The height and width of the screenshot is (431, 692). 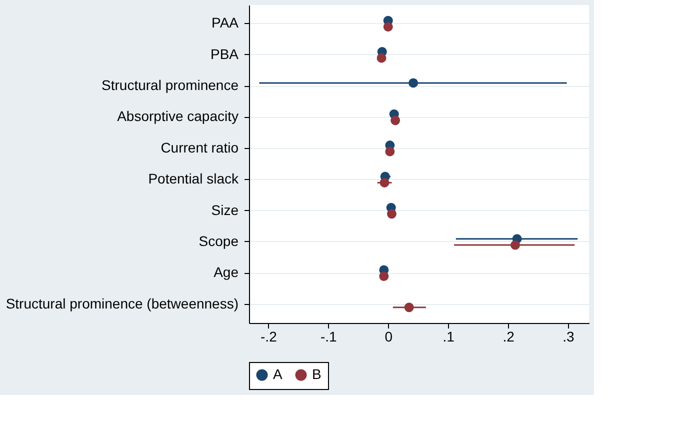 I want to click on x-tick-label: .3, so click(x=568, y=336).